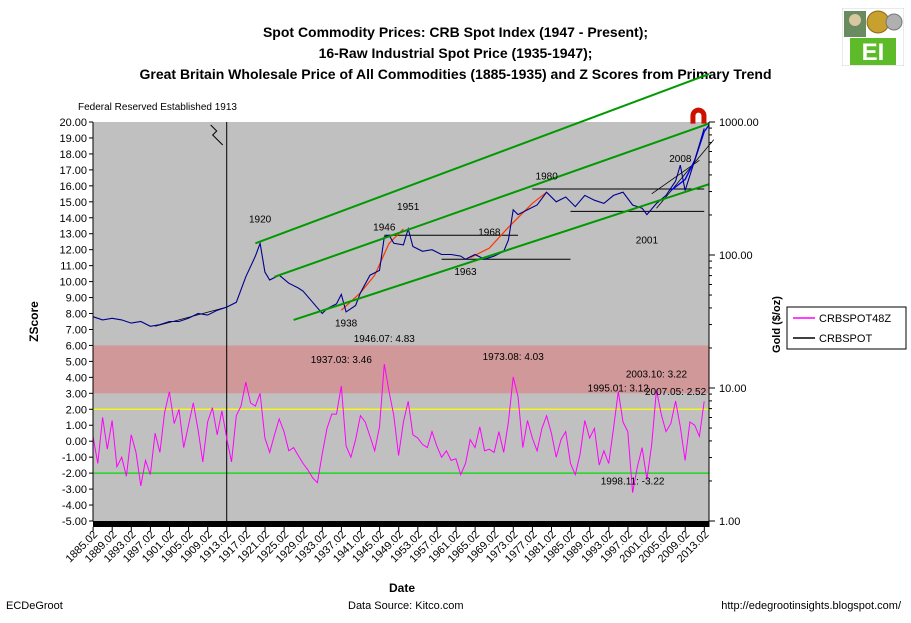 The image size is (911, 623). What do you see at coordinates (74, 522) in the screenshot?
I see `y-tick-label: -5.00` at bounding box center [74, 522].